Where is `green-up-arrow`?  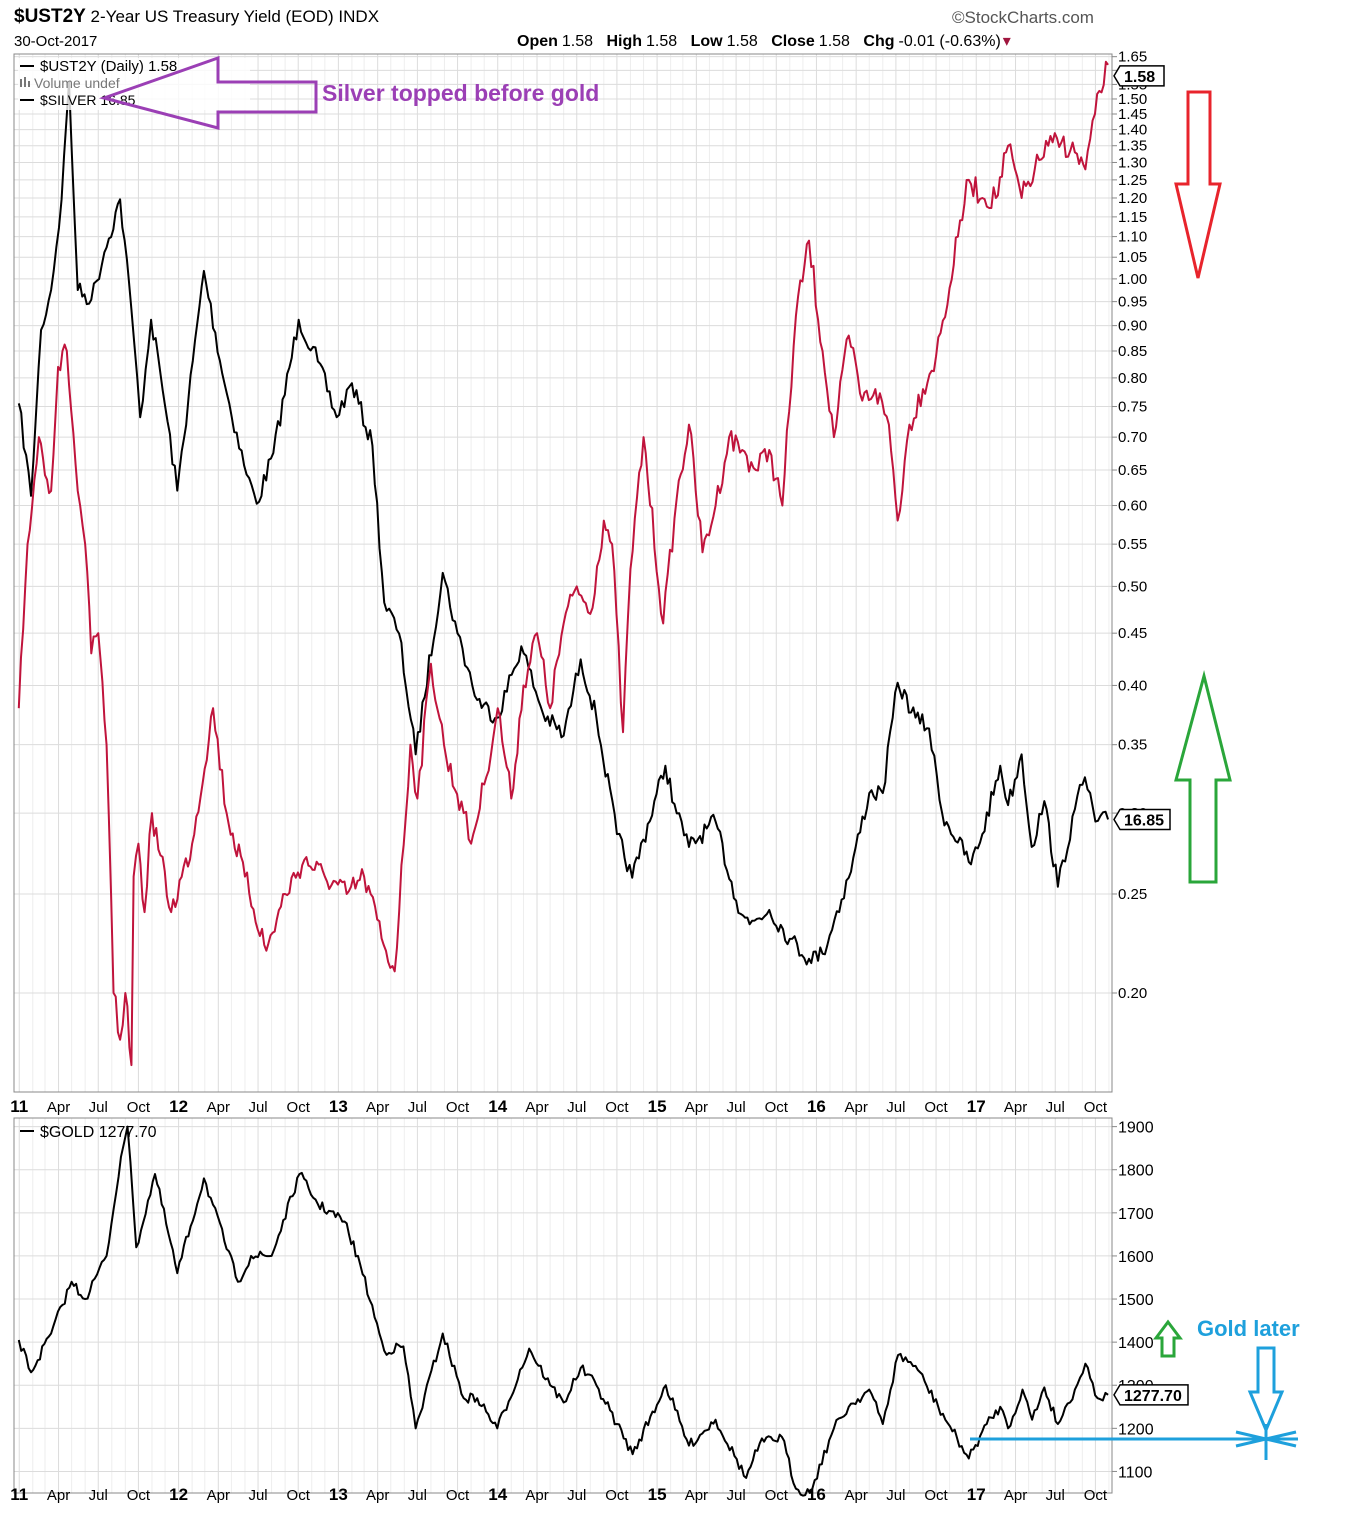
green-up-arrow is located at coordinates (1203, 777).